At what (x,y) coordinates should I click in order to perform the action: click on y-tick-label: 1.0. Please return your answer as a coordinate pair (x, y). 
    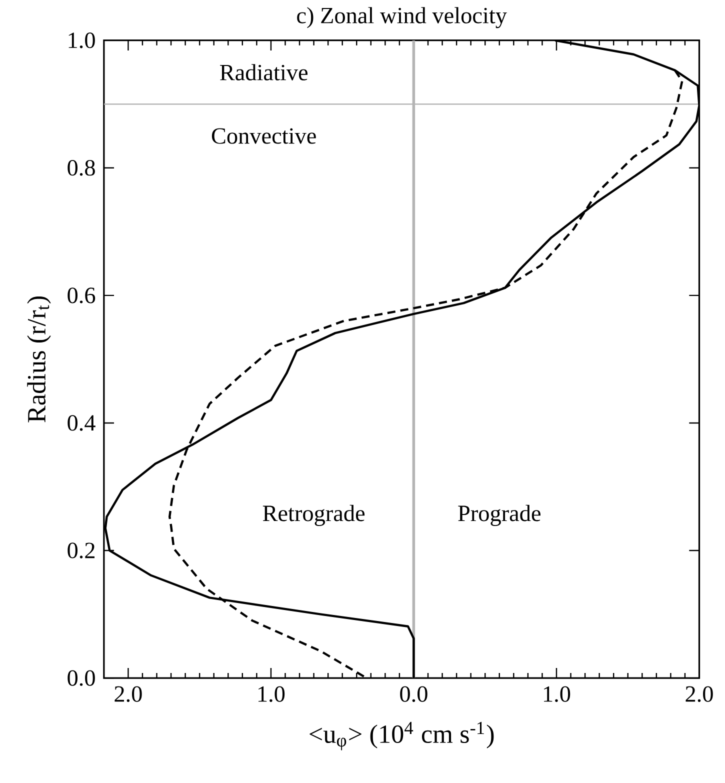
    Looking at the image, I should click on (81, 40).